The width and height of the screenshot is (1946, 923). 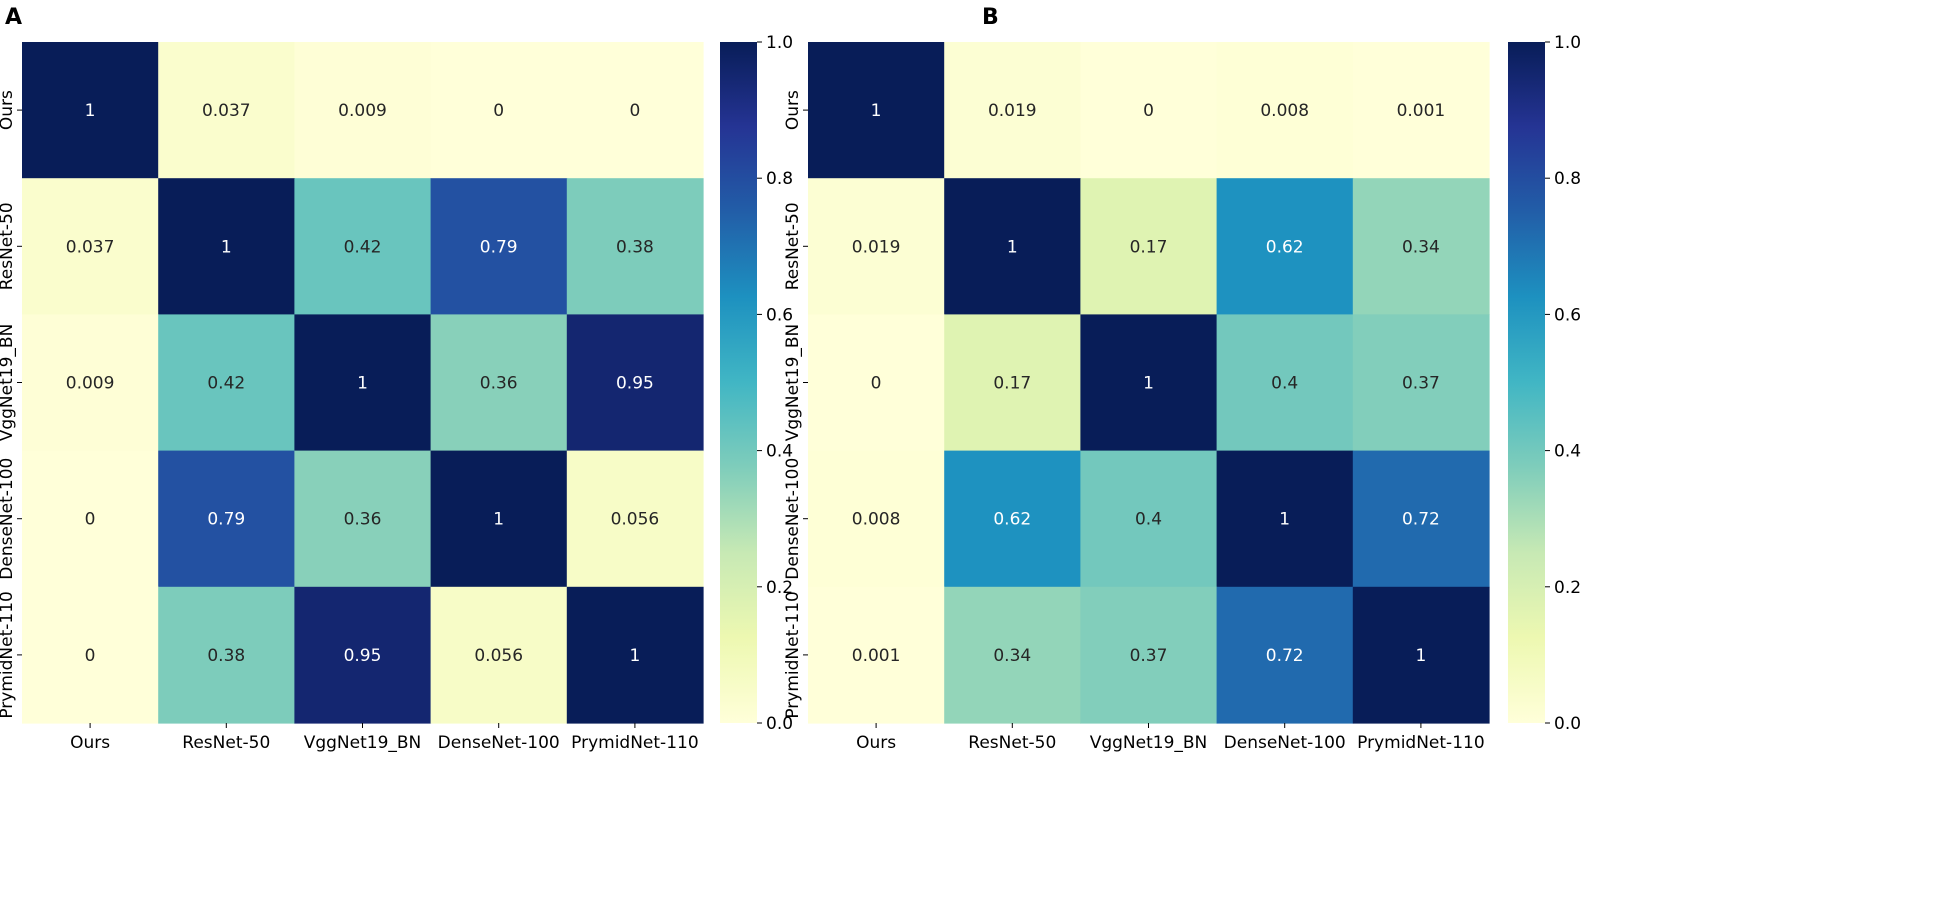 What do you see at coordinates (1567, 724) in the screenshot?
I see `colorbar-tick-label: 0.0` at bounding box center [1567, 724].